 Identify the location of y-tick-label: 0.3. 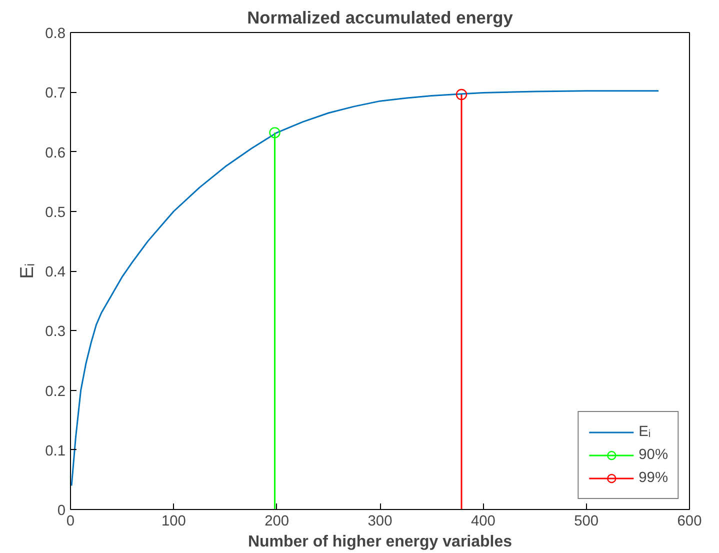
(55, 332).